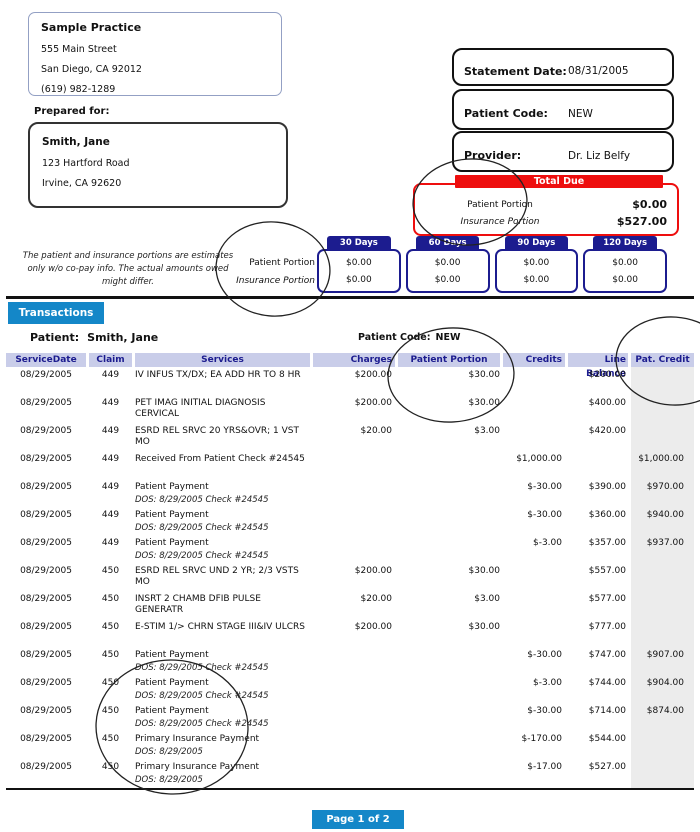 This screenshot has height=832, width=700. Describe the element at coordinates (354, 360) in the screenshot. I see `column-header-charges: Charges` at that location.